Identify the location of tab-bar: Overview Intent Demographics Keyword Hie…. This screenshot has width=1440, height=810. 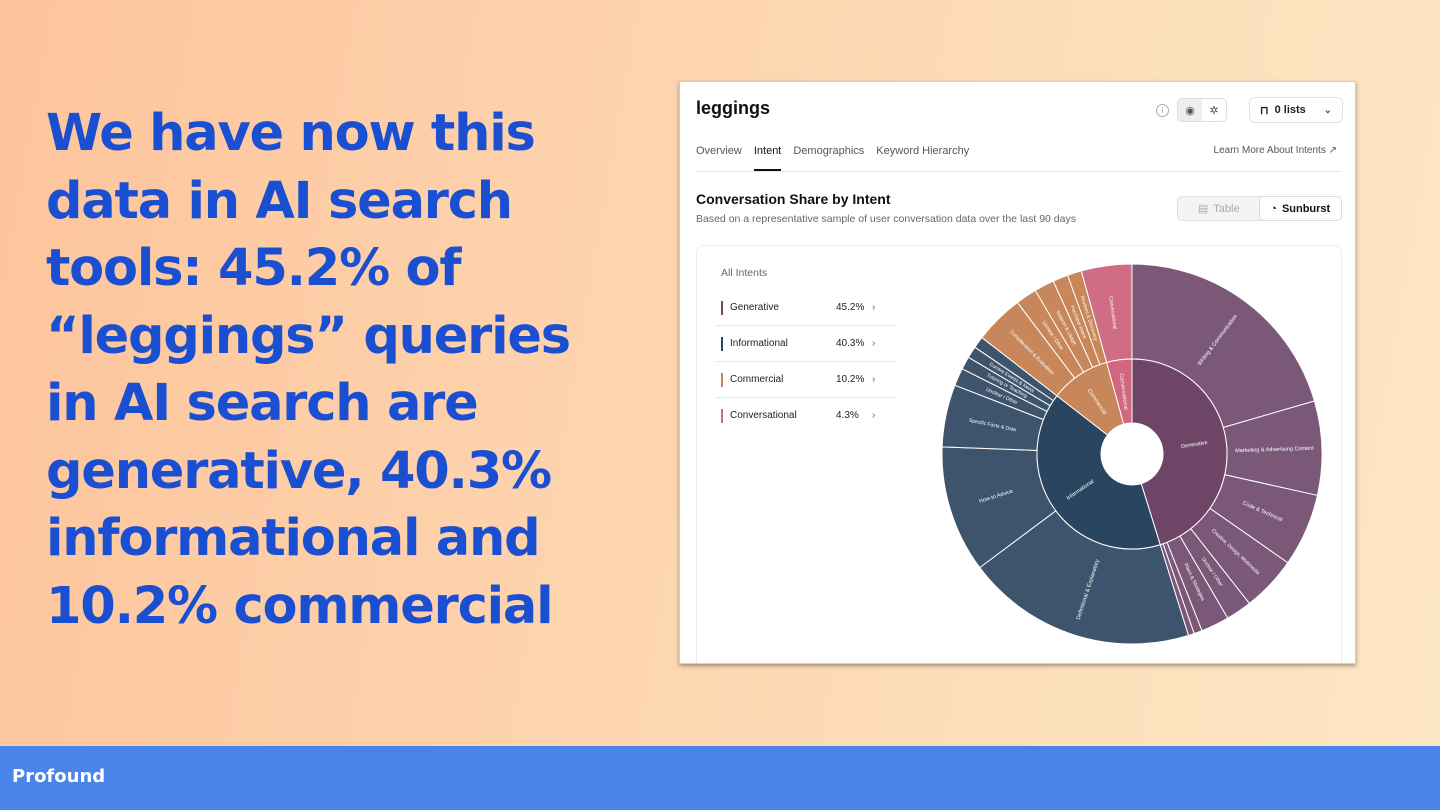
(838, 158).